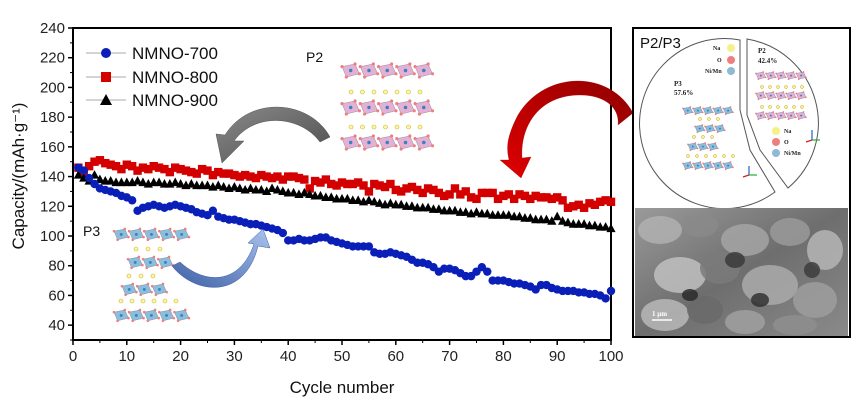  I want to click on legend-label-nmno-800: NMNO-800, so click(175, 77).